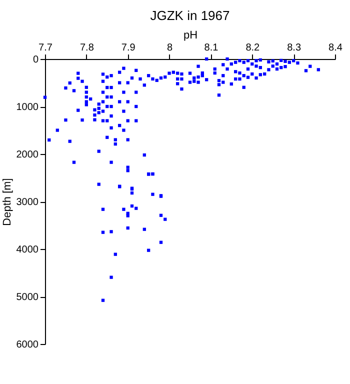  Describe the element at coordinates (170, 48) in the screenshot. I see `x-tick-label: 8` at that location.